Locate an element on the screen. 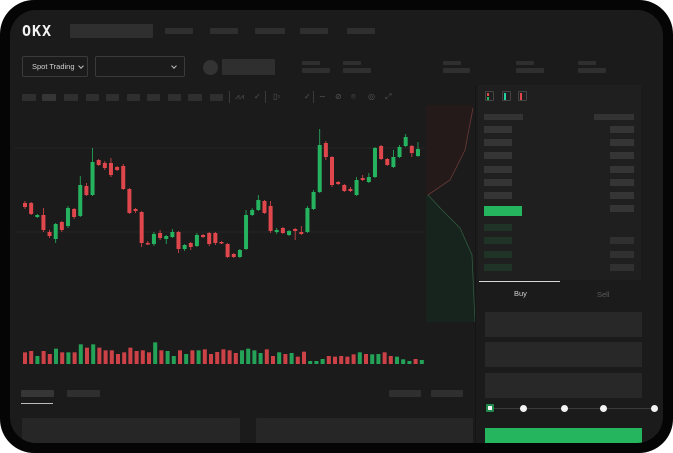  amount-input is located at coordinates (563, 354).